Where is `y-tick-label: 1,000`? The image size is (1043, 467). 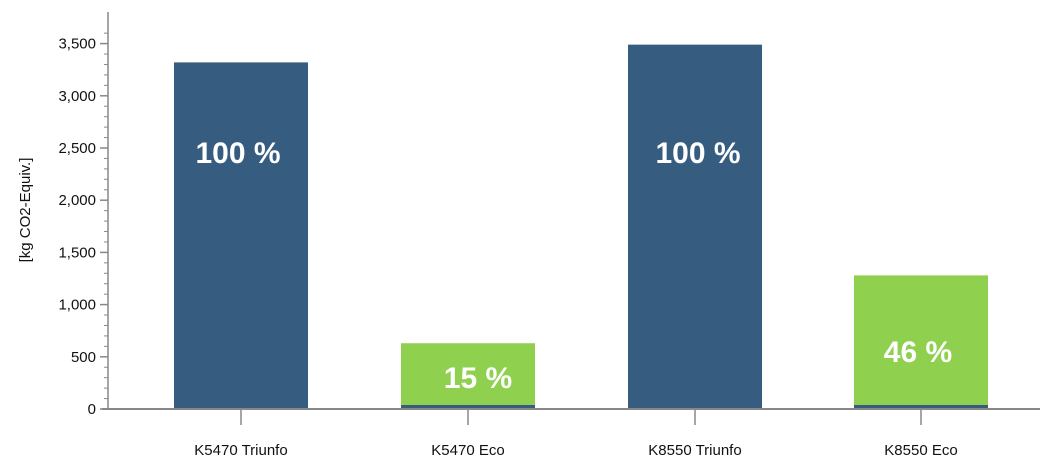 y-tick-label: 1,000 is located at coordinates (77, 305).